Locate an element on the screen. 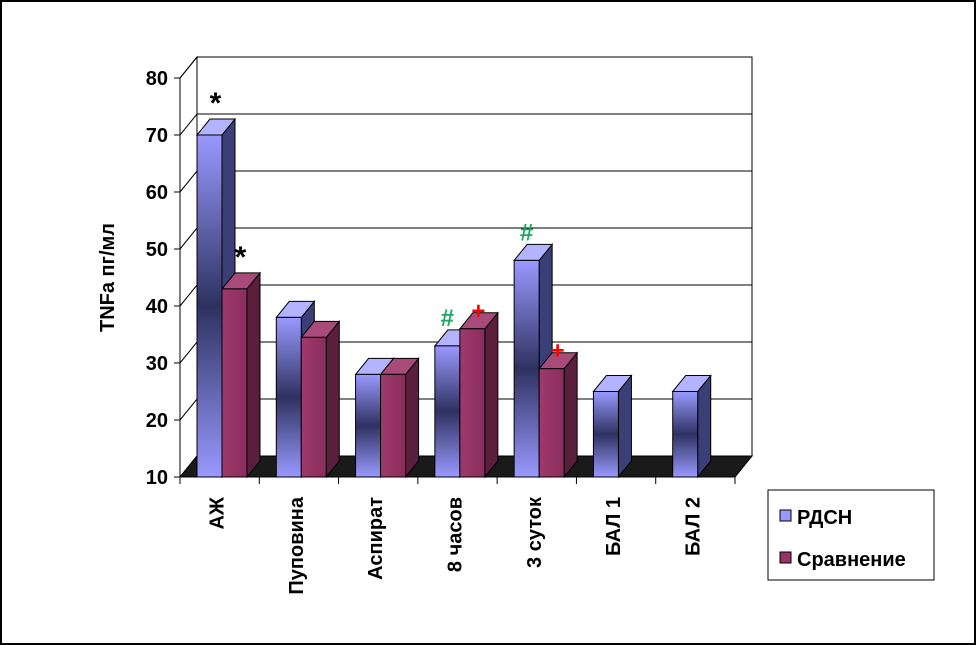 This screenshot has height=645, width=976. x-tick-label: Пуповина is located at coordinates (297, 545).